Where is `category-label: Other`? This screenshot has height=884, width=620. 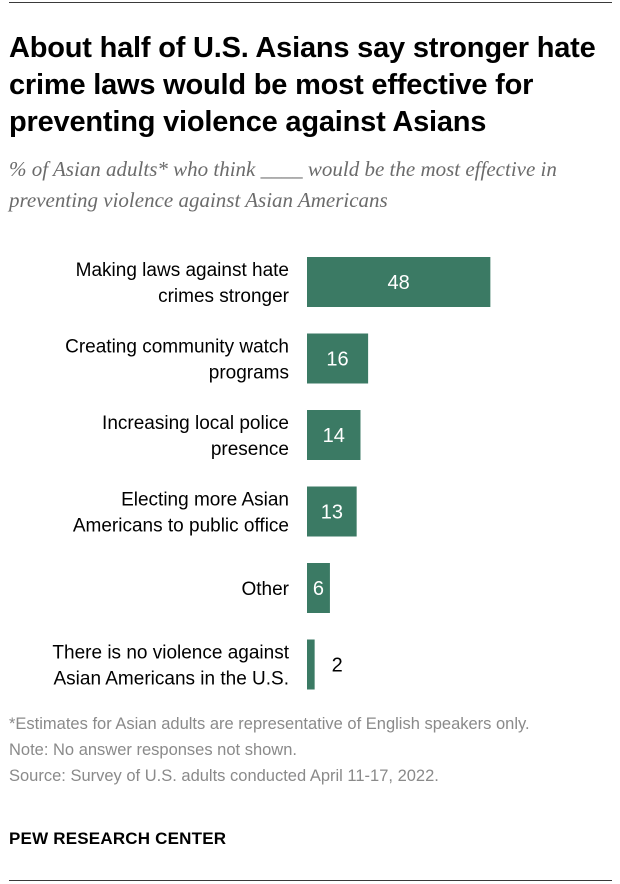
category-label: Other is located at coordinates (265, 589).